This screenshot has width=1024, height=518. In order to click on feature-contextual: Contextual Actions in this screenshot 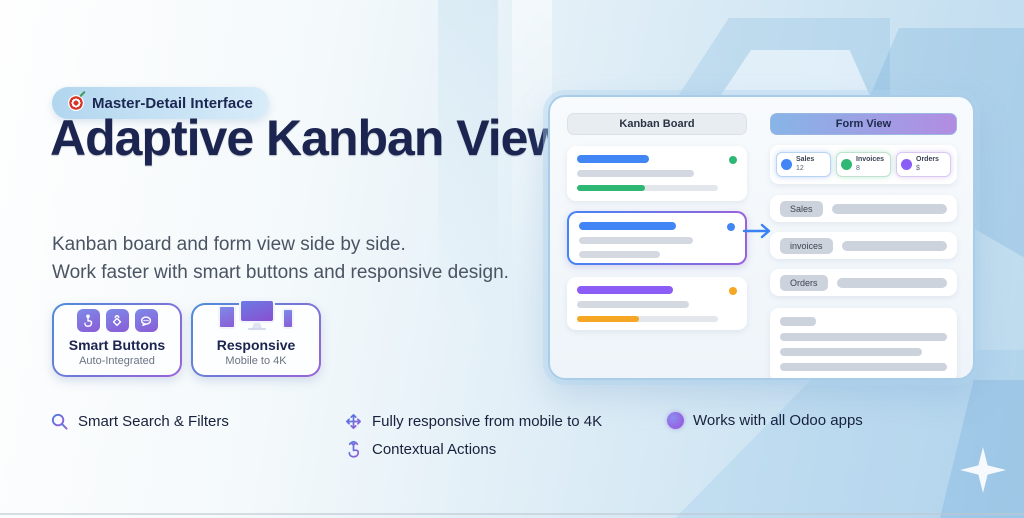, I will do `click(420, 449)`.